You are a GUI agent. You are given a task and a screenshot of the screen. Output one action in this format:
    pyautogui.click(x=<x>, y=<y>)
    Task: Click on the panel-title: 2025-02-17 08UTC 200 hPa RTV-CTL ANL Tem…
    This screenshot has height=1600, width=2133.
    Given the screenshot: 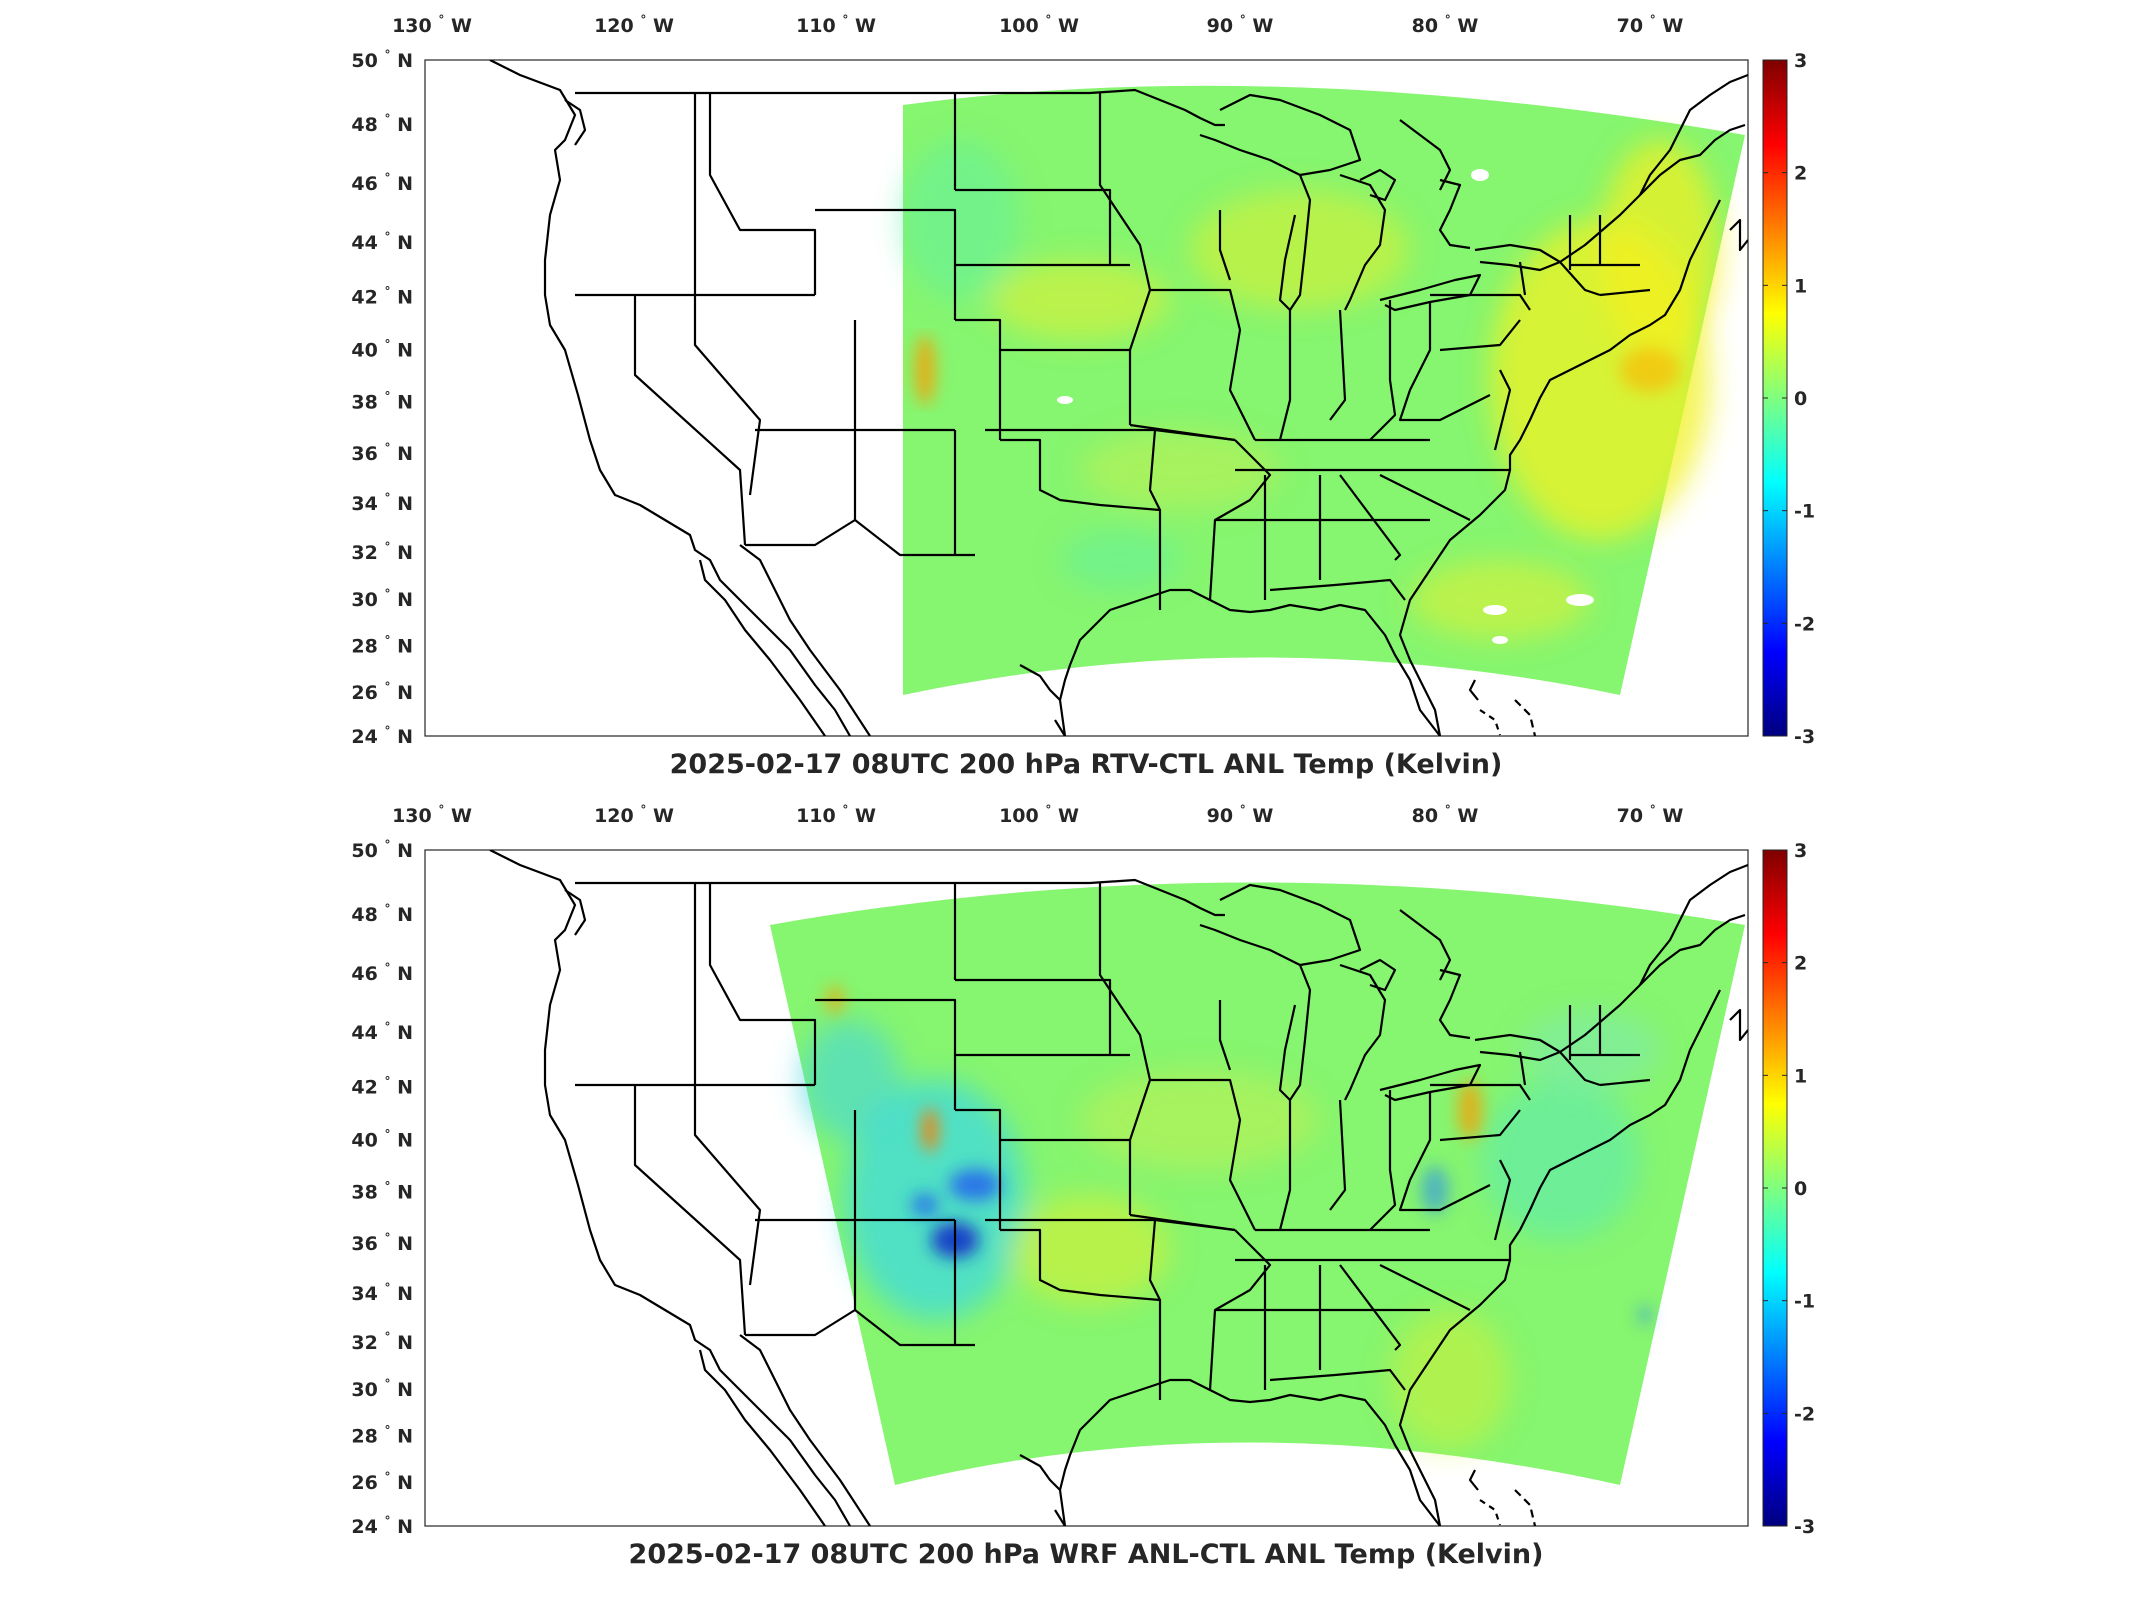 What is the action you would take?
    pyautogui.click(x=1086, y=764)
    